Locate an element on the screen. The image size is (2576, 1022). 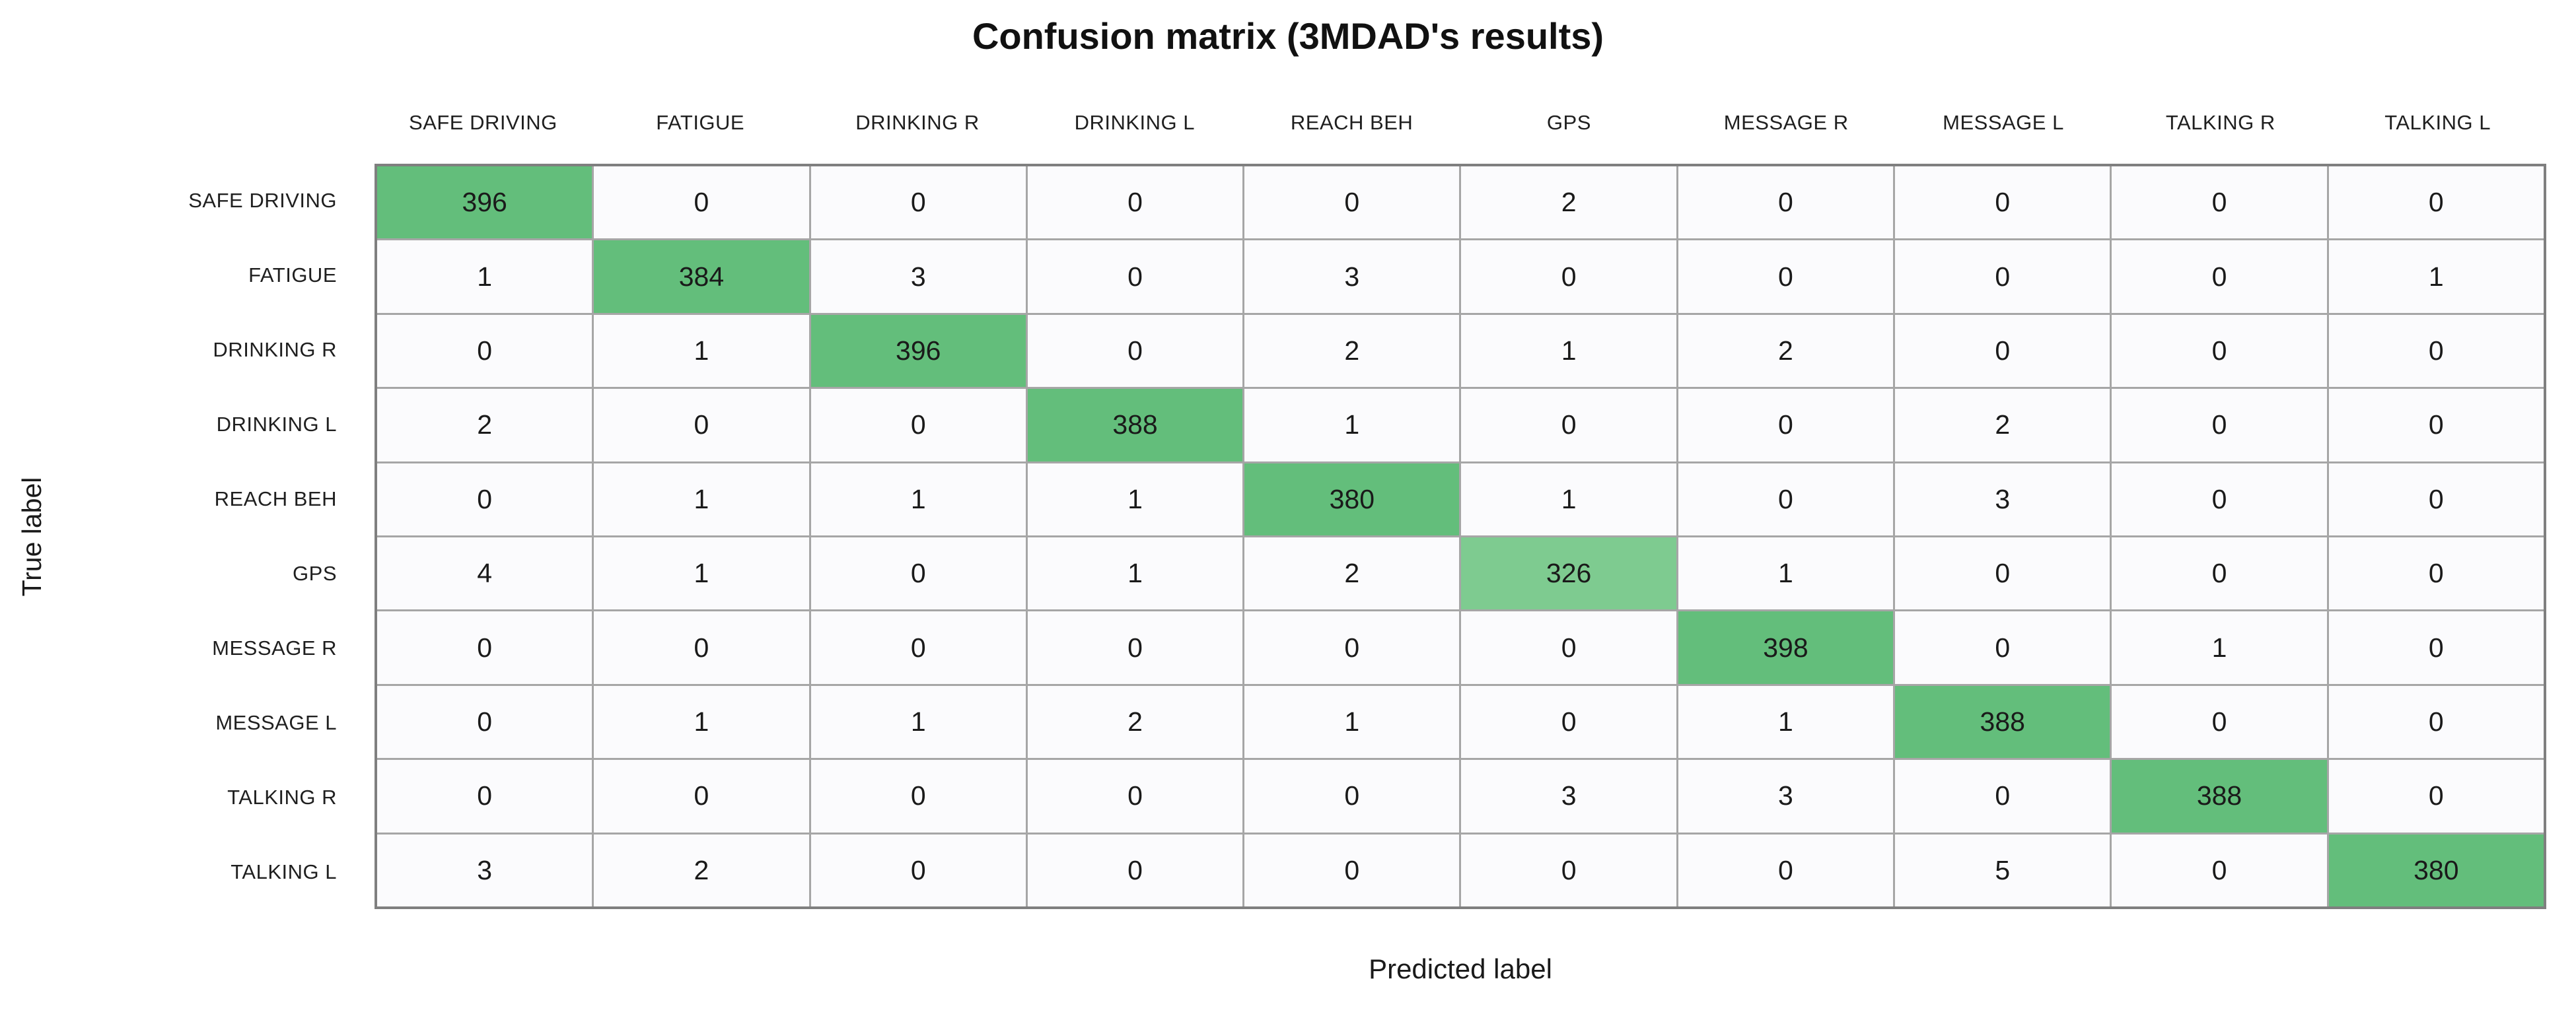
matrix-cell: 384 is located at coordinates (701, 276).